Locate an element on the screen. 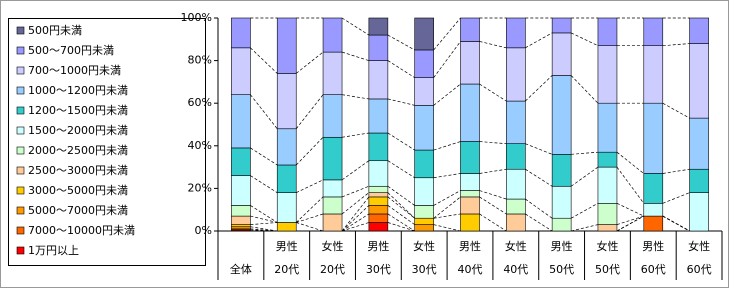 Image resolution: width=730 pixels, height=289 pixels. legend-label: 1500～2000円未満 is located at coordinates (78, 130).